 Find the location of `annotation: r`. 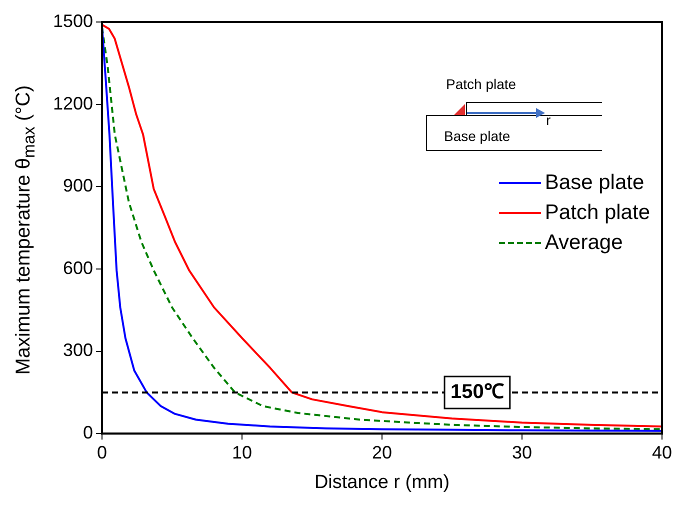

annotation: r is located at coordinates (548, 120).